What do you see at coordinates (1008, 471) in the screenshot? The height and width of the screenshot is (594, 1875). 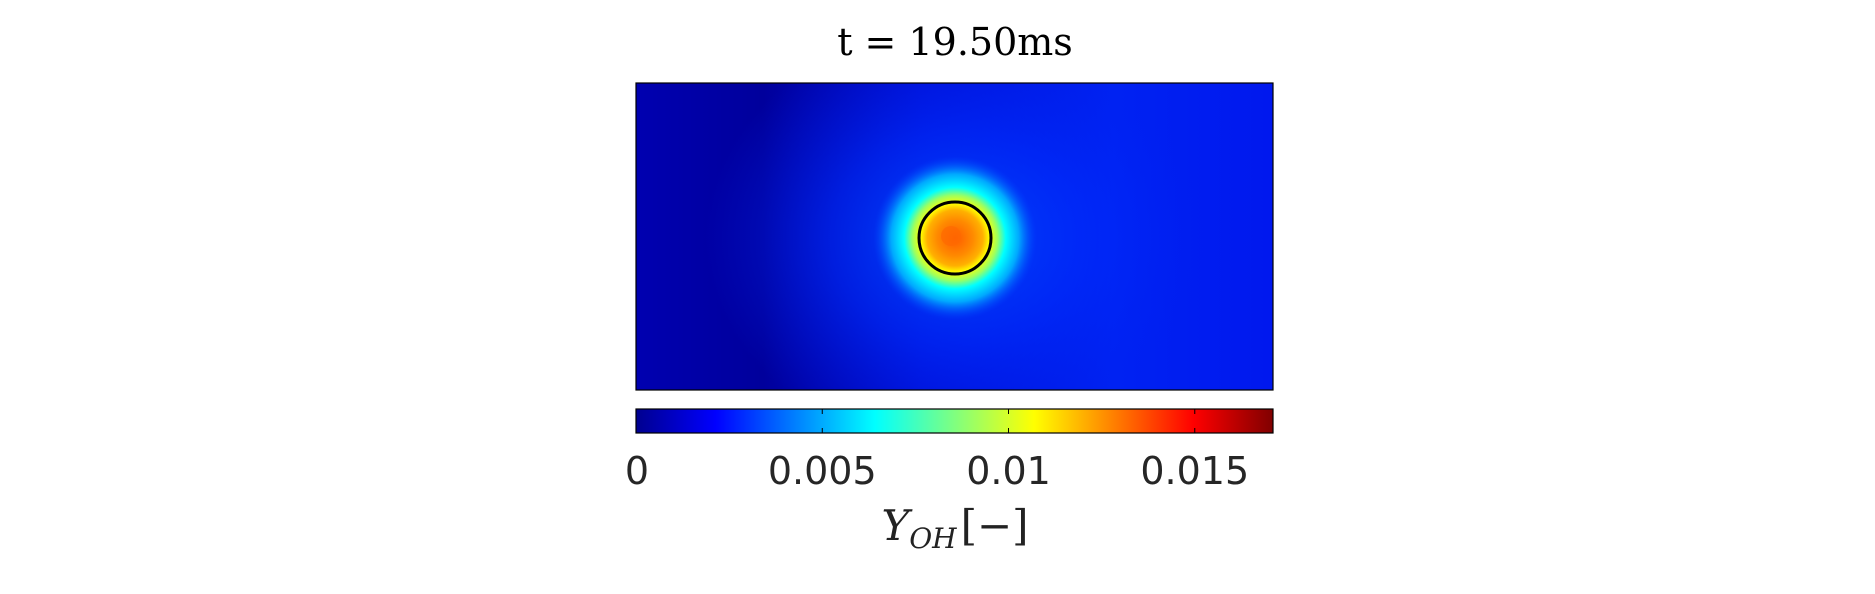 I see `colorbar-tick-label: 0.01` at bounding box center [1008, 471].